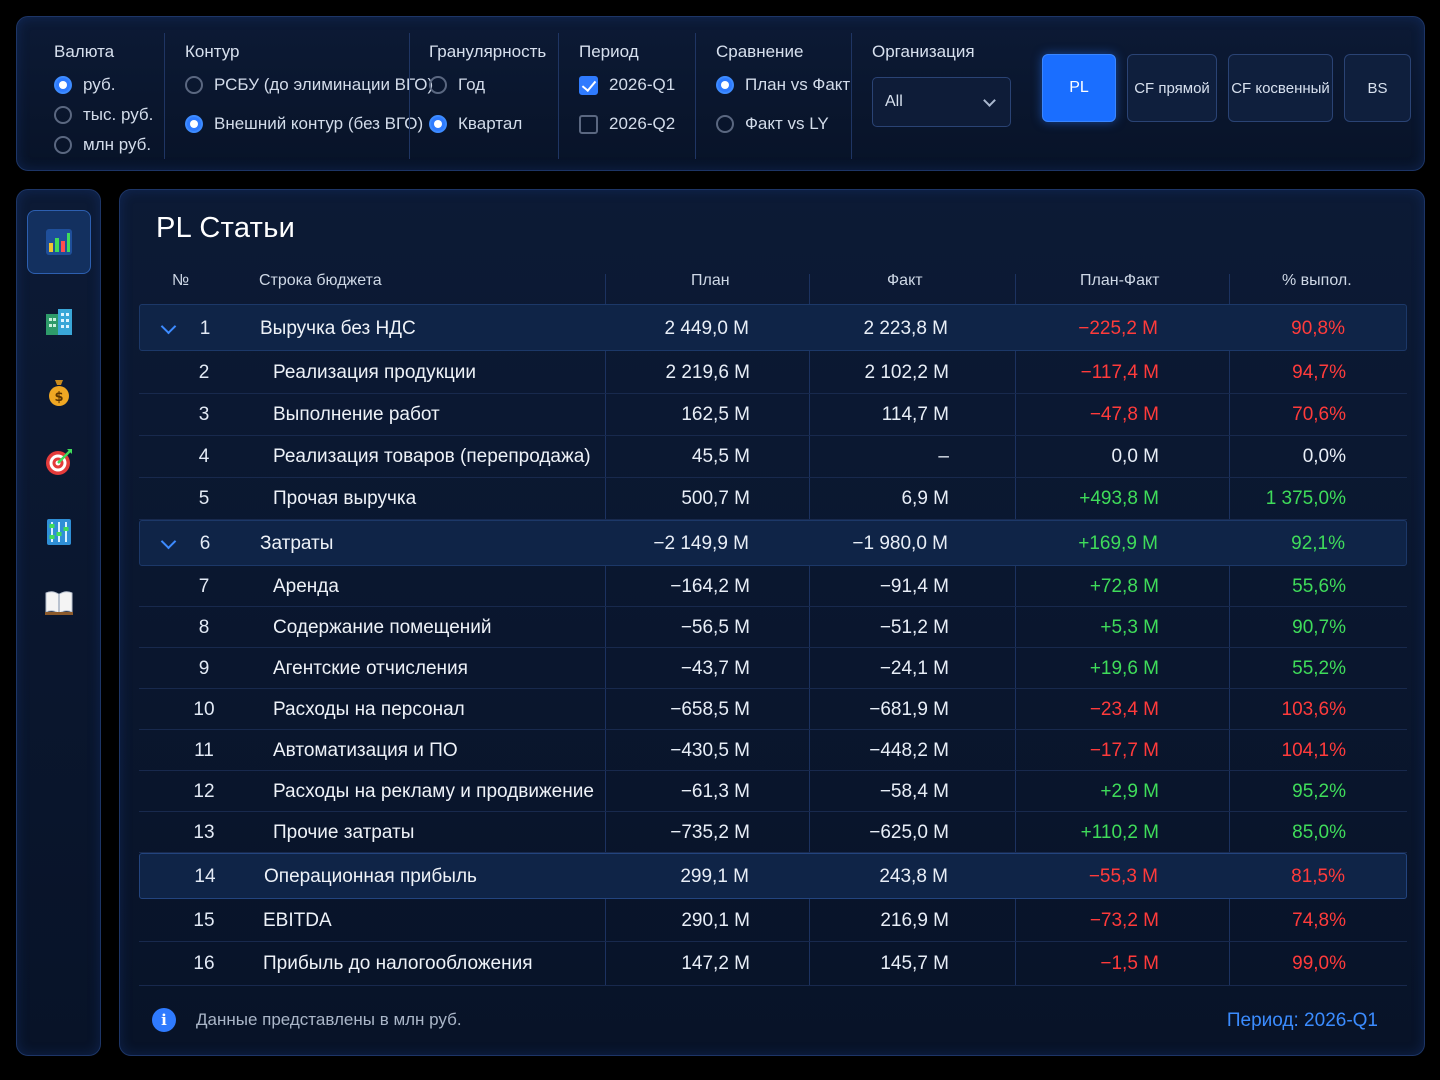 This screenshot has width=1440, height=1080. Describe the element at coordinates (701, 543) in the screenshot. I see `plan-value: −2 149,9 M` at that location.